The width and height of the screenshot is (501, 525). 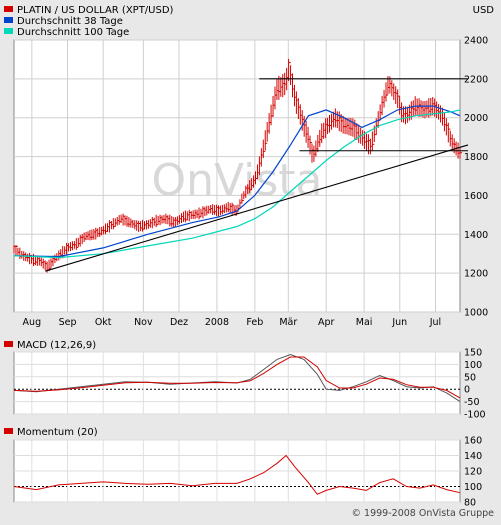 I want to click on price-xtick-label: Okt, so click(x=103, y=322).